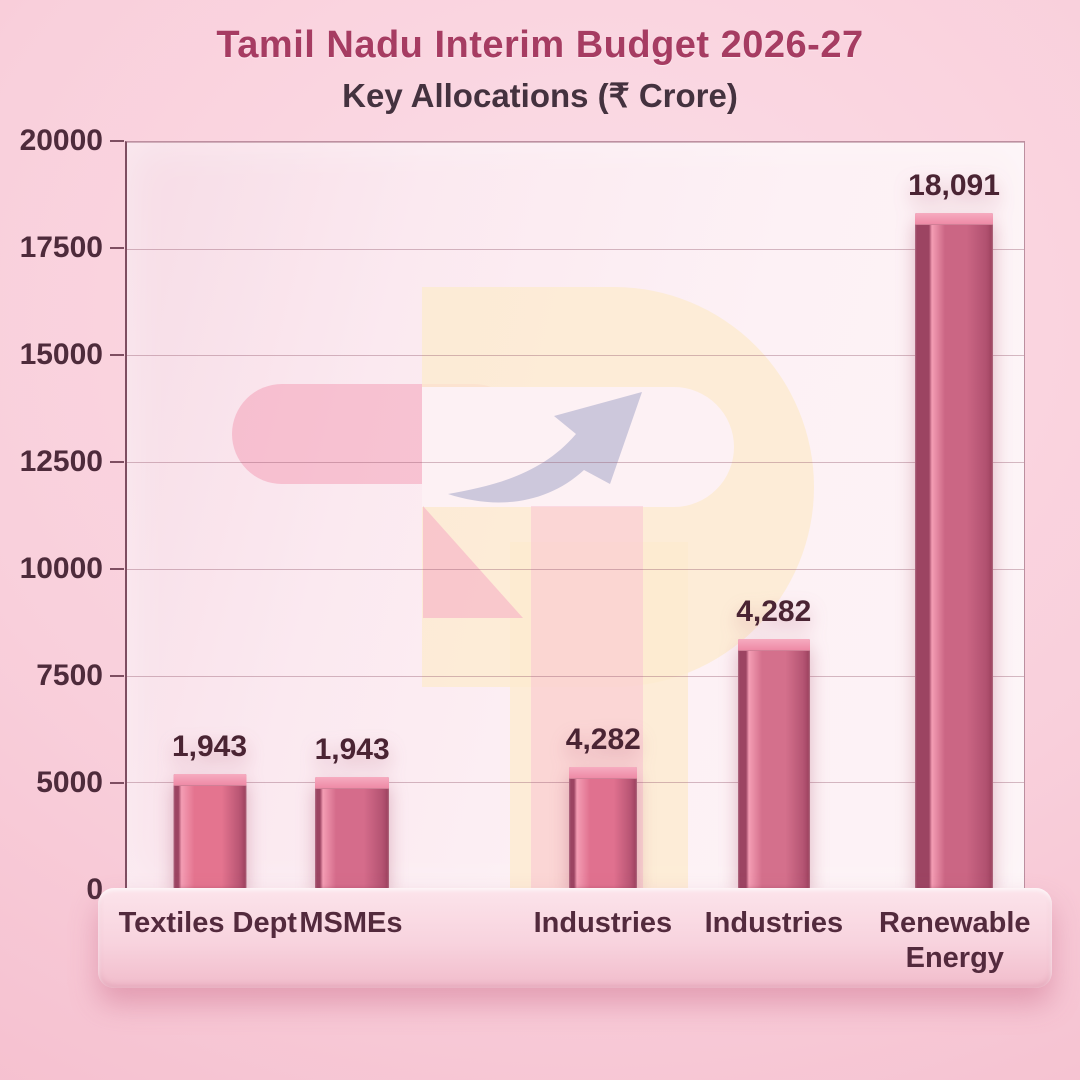 The height and width of the screenshot is (1080, 1080). I want to click on bar-value-label: 18,091, so click(954, 185).